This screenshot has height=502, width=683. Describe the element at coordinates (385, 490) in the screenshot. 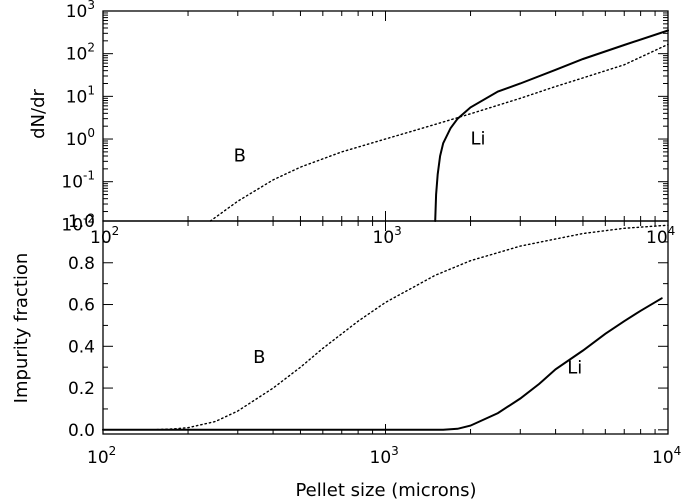

I see `x-axis-label: Pellet size (microns)` at that location.